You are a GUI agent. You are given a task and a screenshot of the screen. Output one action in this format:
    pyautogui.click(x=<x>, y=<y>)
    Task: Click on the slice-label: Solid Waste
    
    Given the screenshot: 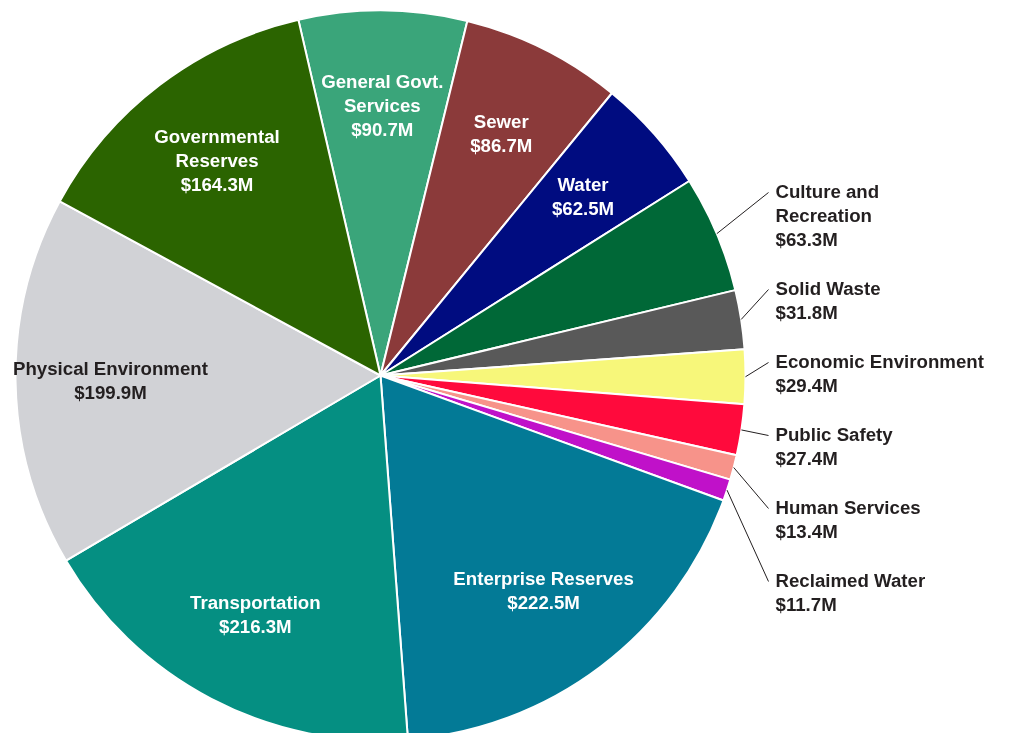 What is the action you would take?
    pyautogui.click(x=828, y=288)
    